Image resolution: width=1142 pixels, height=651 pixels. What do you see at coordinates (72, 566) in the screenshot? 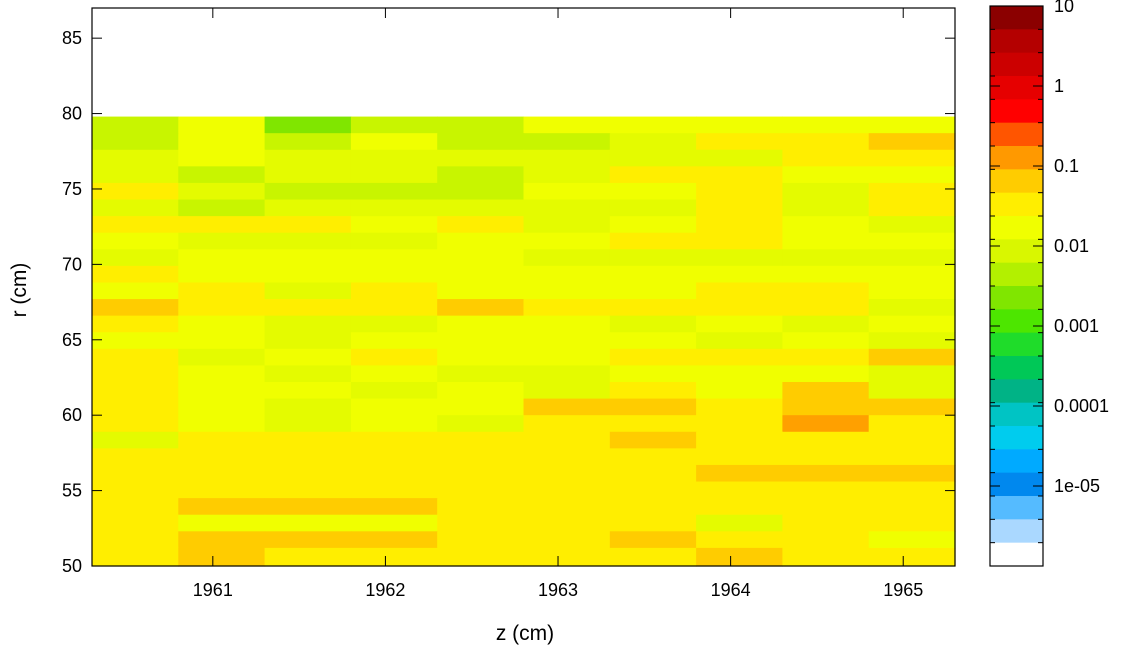
I see `y-tick-label: 50` at bounding box center [72, 566].